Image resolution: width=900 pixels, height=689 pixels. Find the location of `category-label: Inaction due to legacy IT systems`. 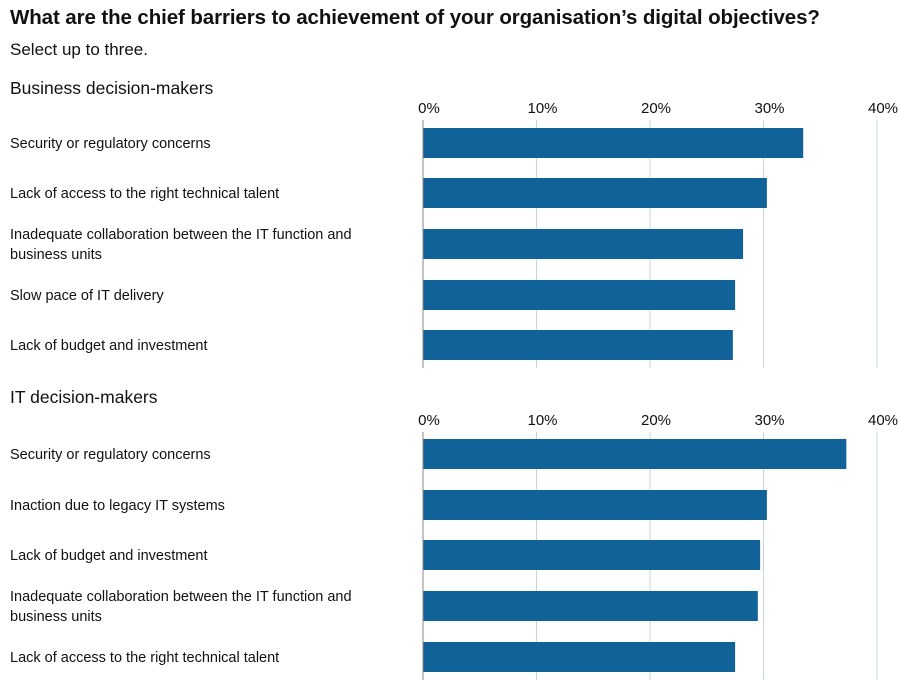

category-label: Inaction due to legacy IT systems is located at coordinates (117, 506).